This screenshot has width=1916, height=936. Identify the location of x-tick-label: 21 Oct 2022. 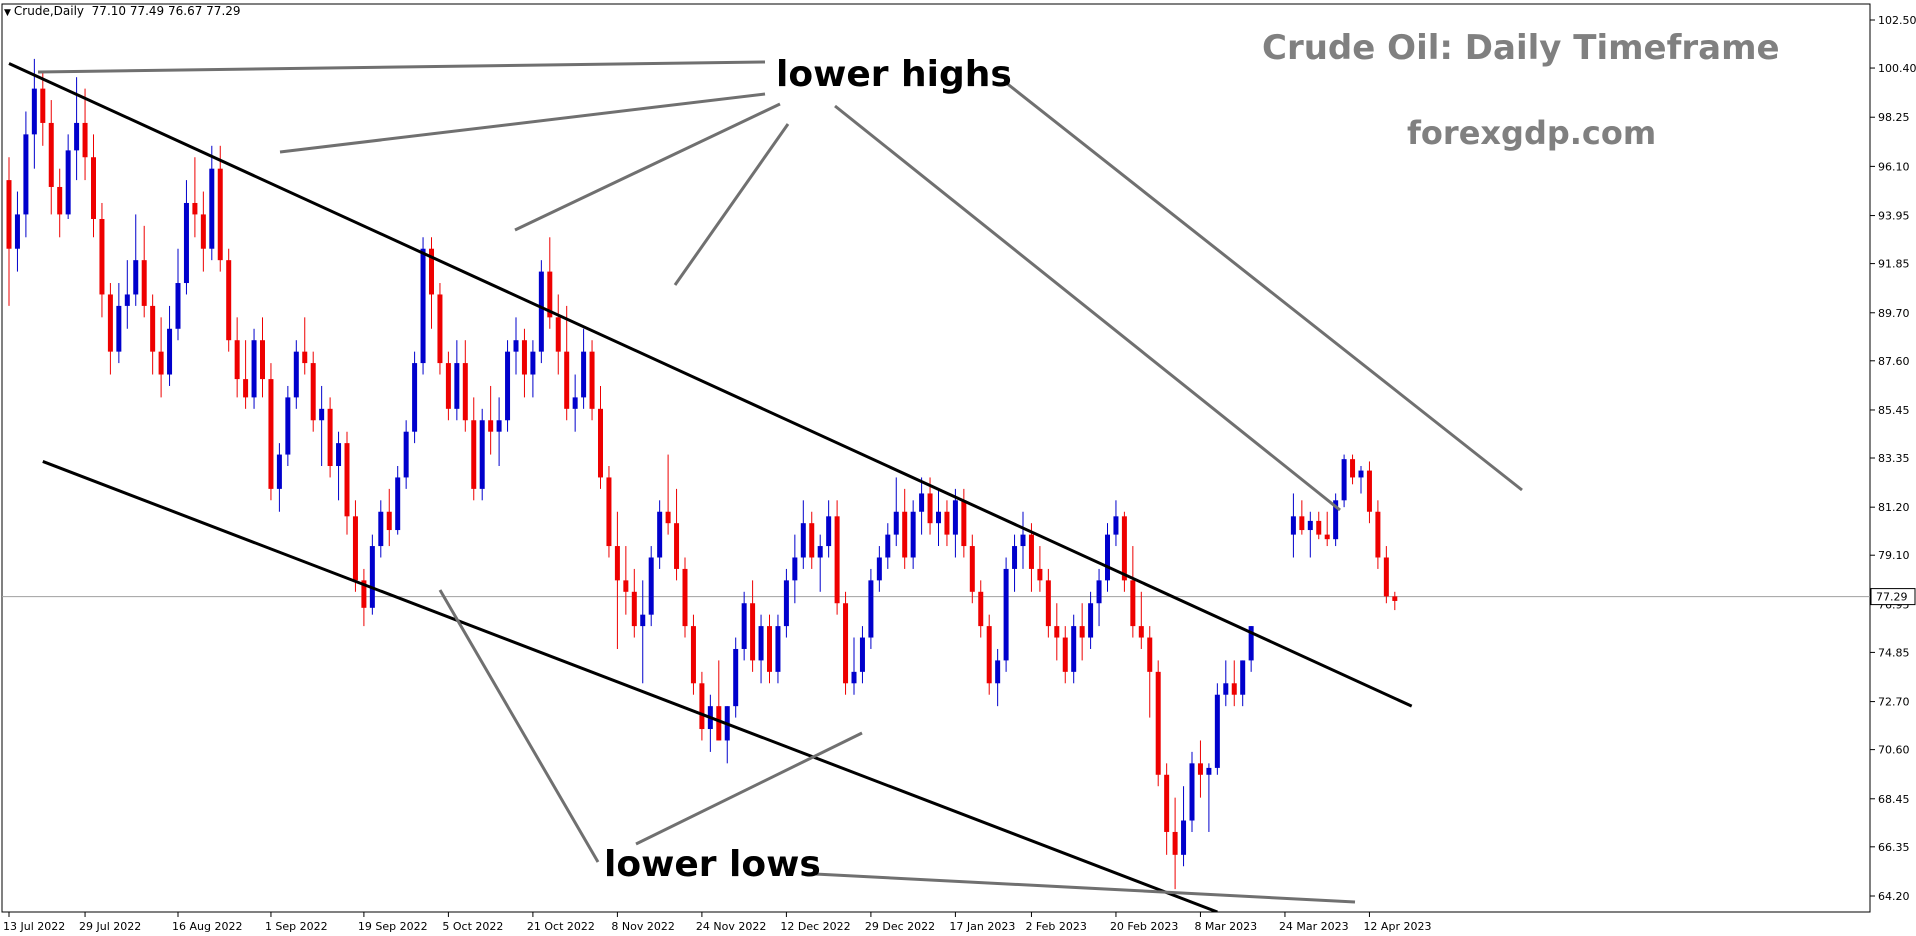
(561, 926).